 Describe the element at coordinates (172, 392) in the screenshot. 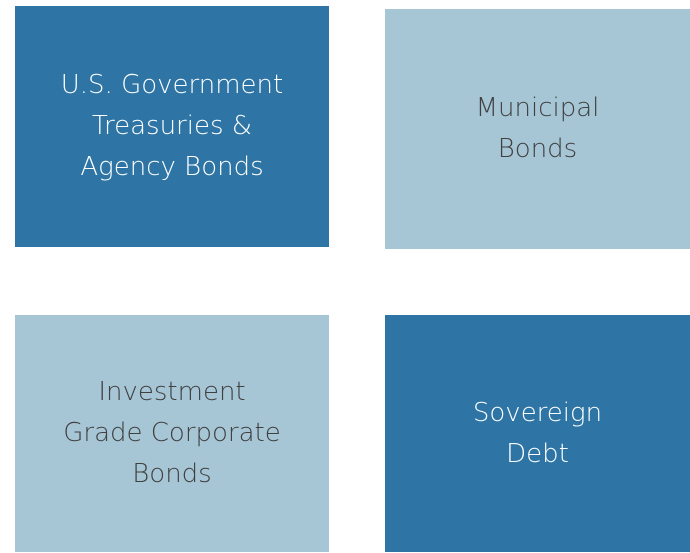

I see `node-label: Investment` at that location.